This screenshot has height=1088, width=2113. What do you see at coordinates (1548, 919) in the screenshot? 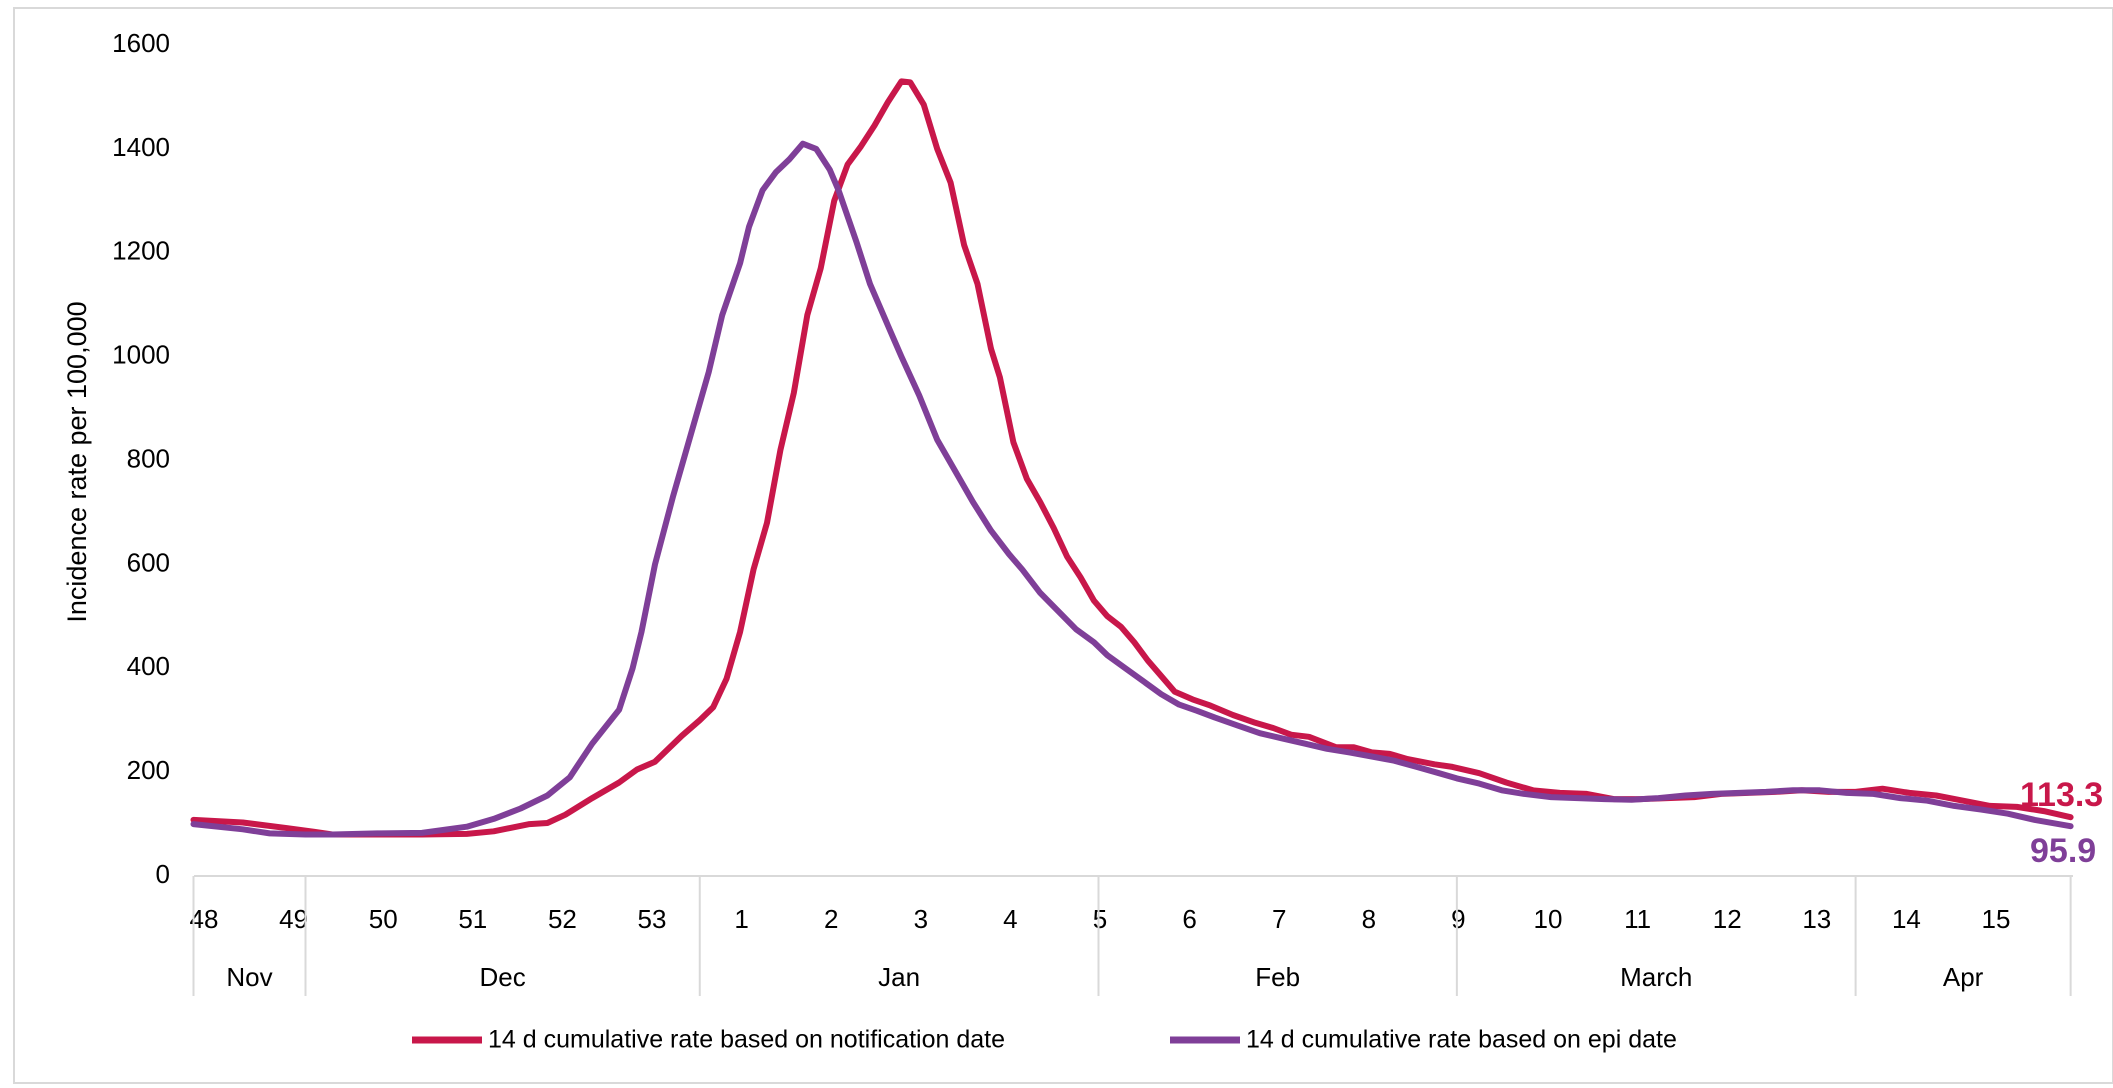
I see `x-tick-label: 10` at bounding box center [1548, 919].